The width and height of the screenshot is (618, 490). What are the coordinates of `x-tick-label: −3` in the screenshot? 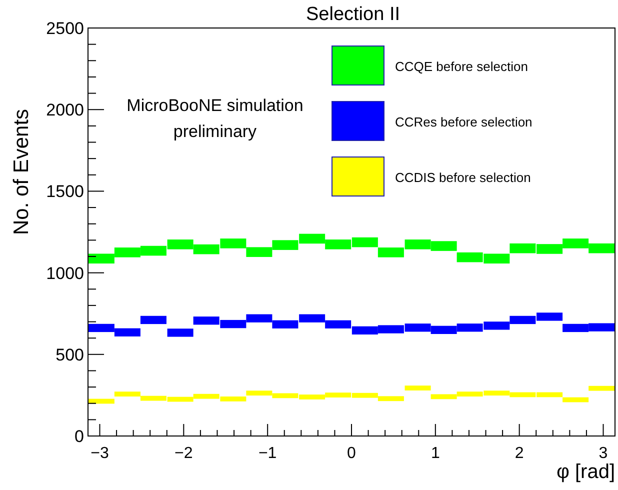 It's located at (99, 453).